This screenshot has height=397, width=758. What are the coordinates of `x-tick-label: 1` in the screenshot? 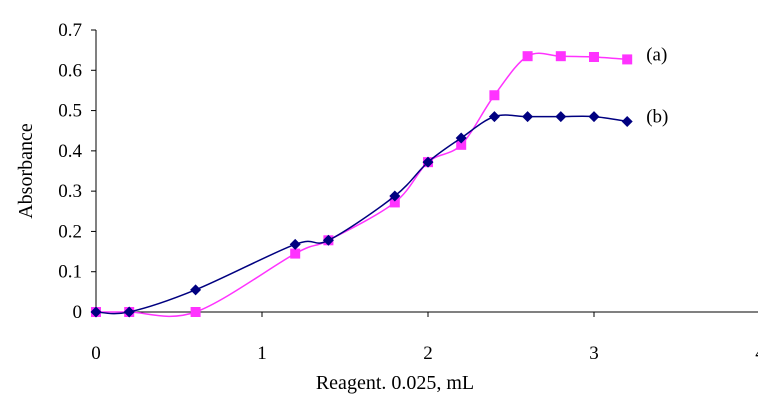 It's located at (262, 353).